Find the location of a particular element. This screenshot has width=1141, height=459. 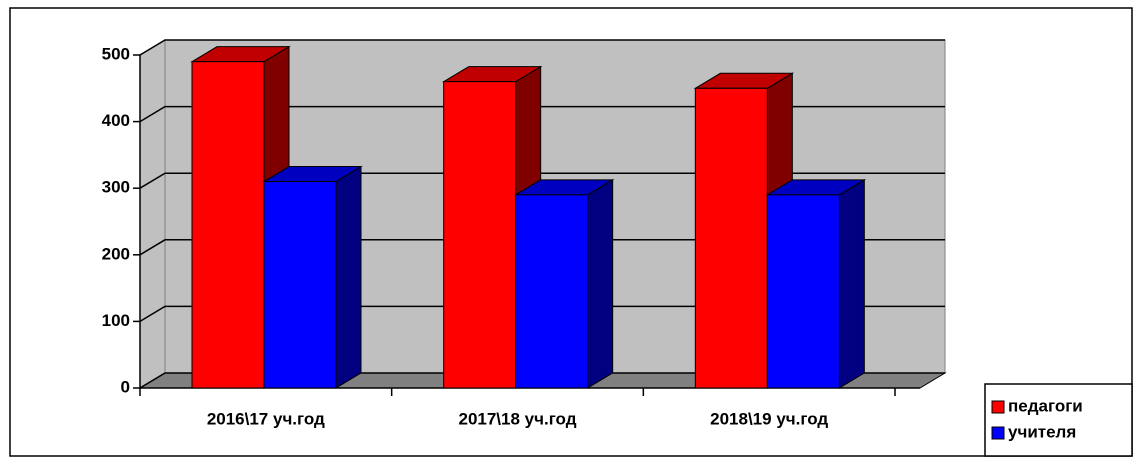

y-tick-label: 0 is located at coordinates (125, 386).